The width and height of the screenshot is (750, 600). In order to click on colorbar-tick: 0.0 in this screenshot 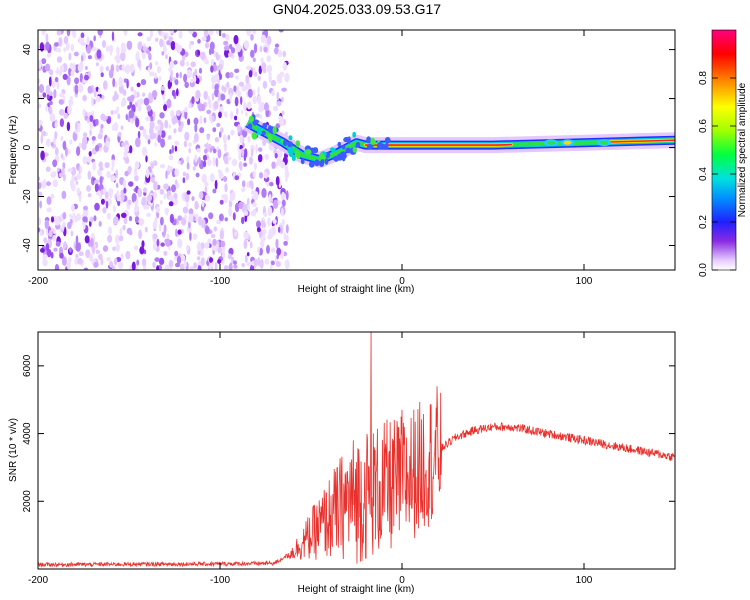, I will do `click(703, 270)`.